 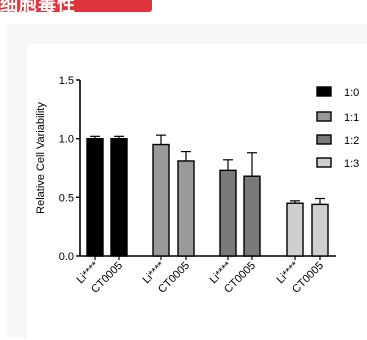 I want to click on legend-label: 1:0, so click(x=351, y=93).